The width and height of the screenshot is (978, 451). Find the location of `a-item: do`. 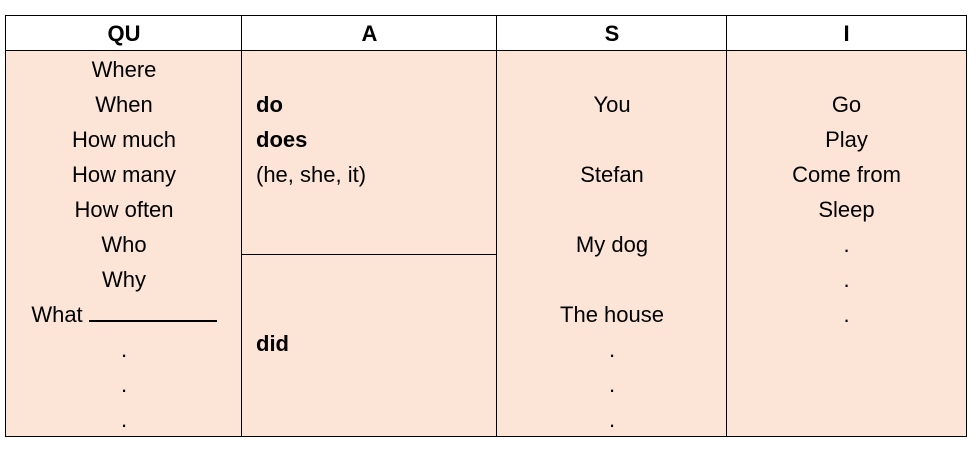

a-item: do is located at coordinates (269, 104).